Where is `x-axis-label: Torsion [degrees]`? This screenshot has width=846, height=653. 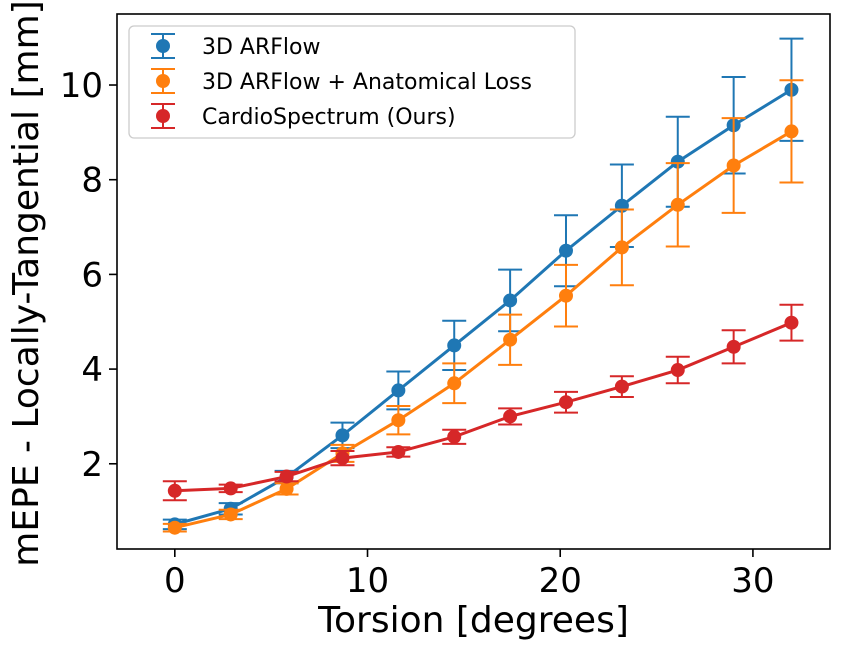 x-axis-label: Torsion [degrees] is located at coordinates (473, 620).